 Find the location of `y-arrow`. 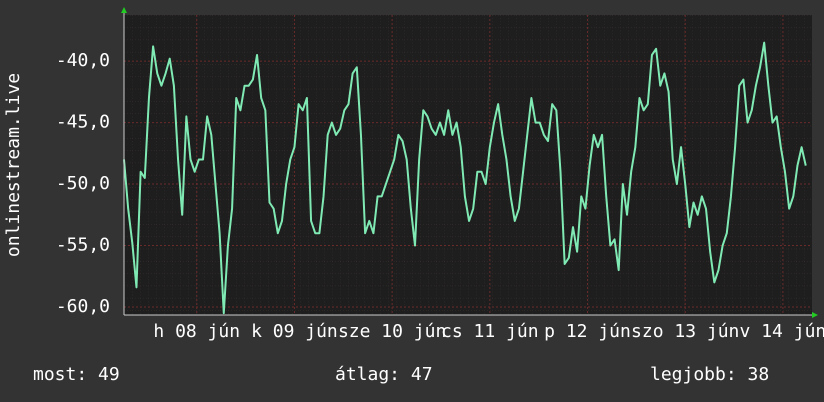

y-arrow is located at coordinates (124, 10).